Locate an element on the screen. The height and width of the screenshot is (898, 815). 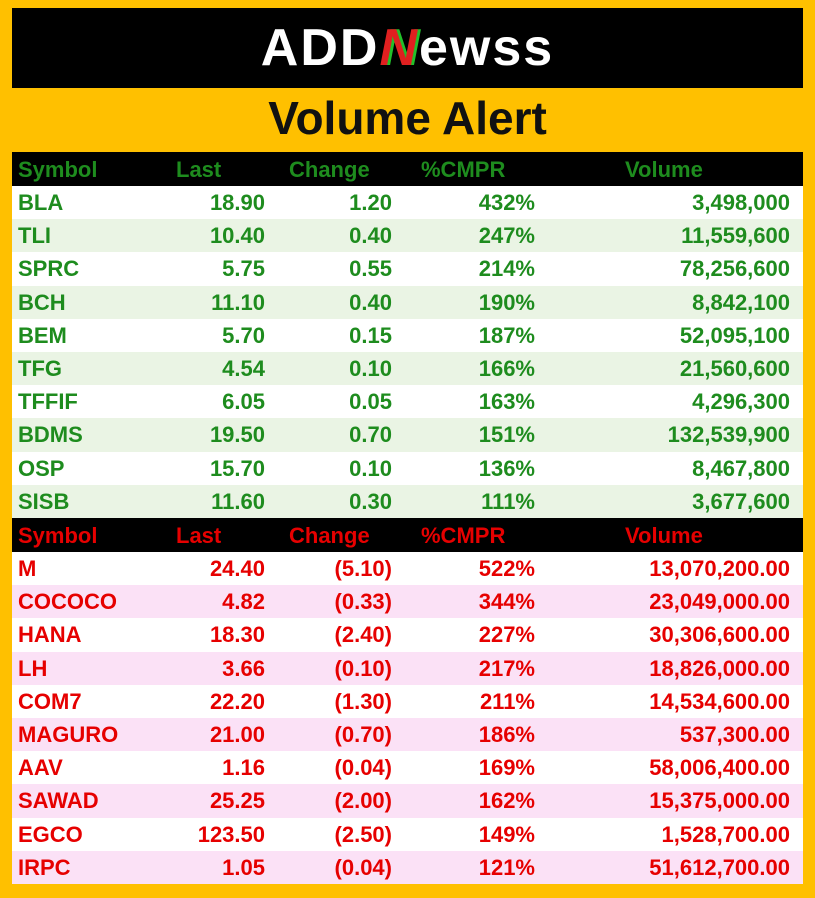
table-row: HANA 18.30 (2.40) 227% 30,306,600.00 is located at coordinates (407, 635).